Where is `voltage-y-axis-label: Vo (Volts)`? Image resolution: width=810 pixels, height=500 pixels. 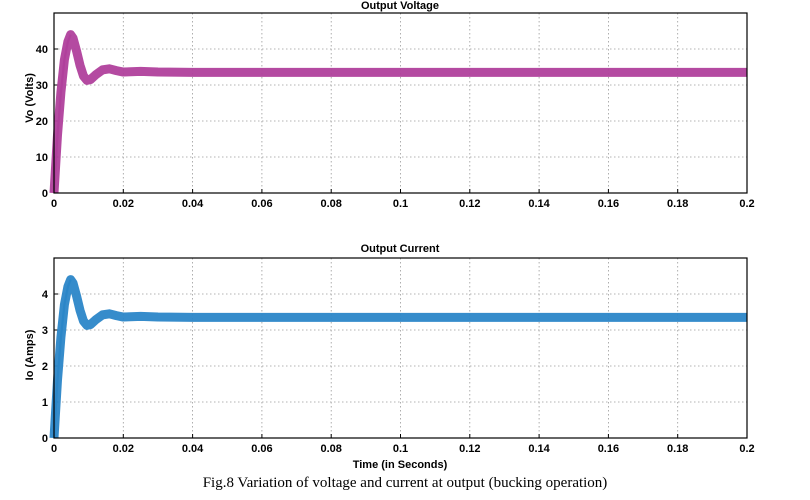 voltage-y-axis-label: Vo (Volts) is located at coordinates (30, 98).